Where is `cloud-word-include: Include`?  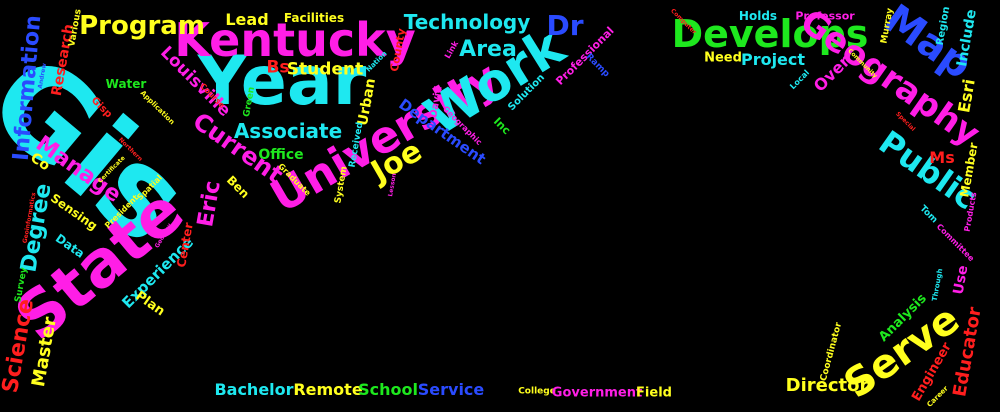 cloud-word-include: Include is located at coordinates (967, 38).